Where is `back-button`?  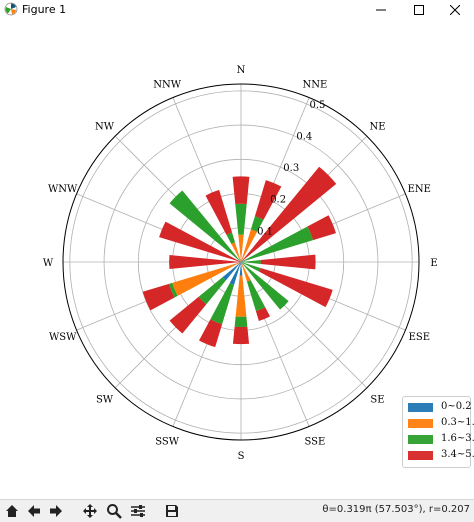 back-button is located at coordinates (34, 511).